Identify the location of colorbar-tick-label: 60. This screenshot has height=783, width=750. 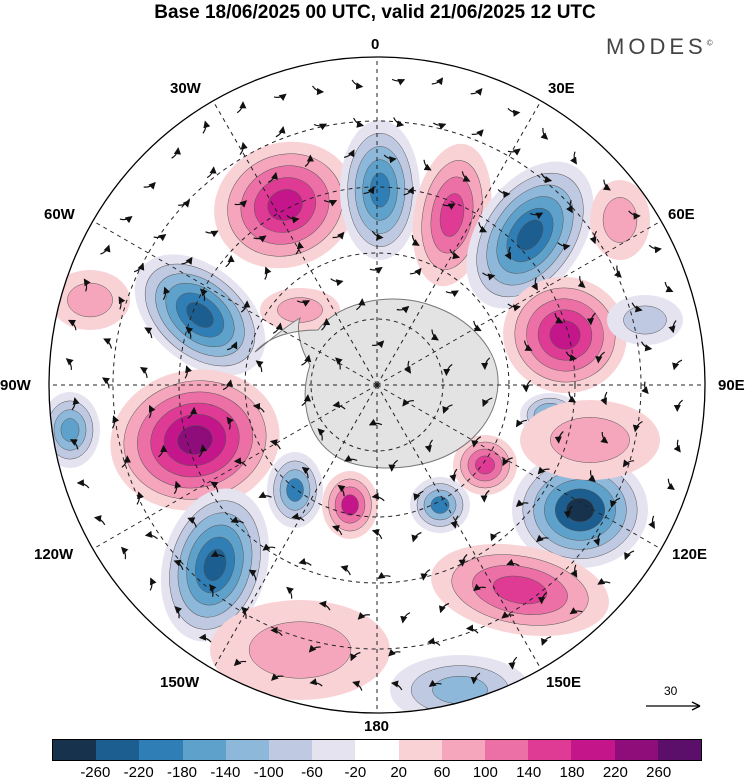
(442, 772).